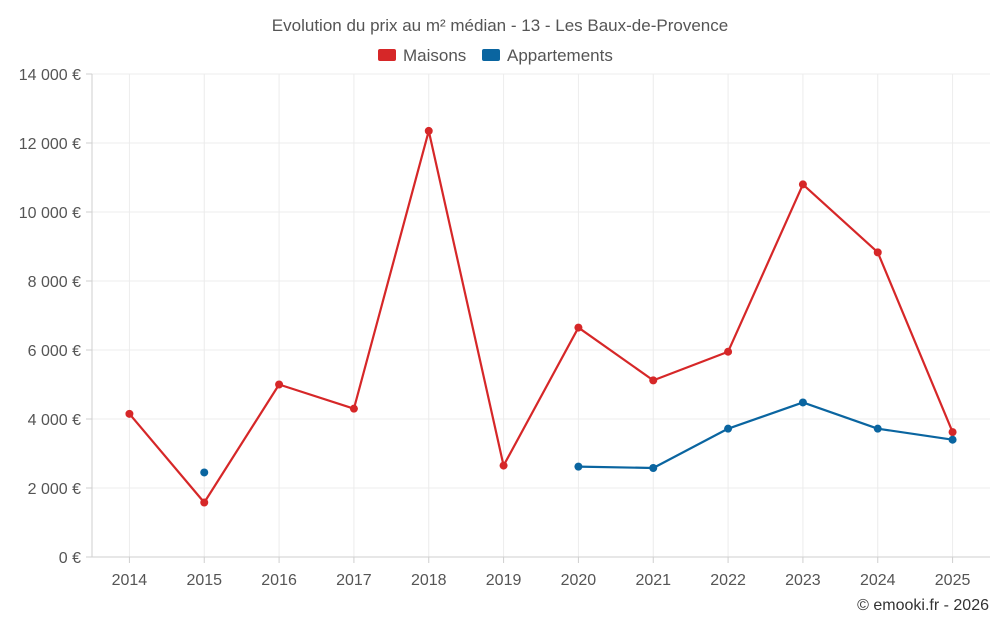 Image resolution: width=1000 pixels, height=625 pixels. I want to click on data-point-appartements-2020, so click(578, 466).